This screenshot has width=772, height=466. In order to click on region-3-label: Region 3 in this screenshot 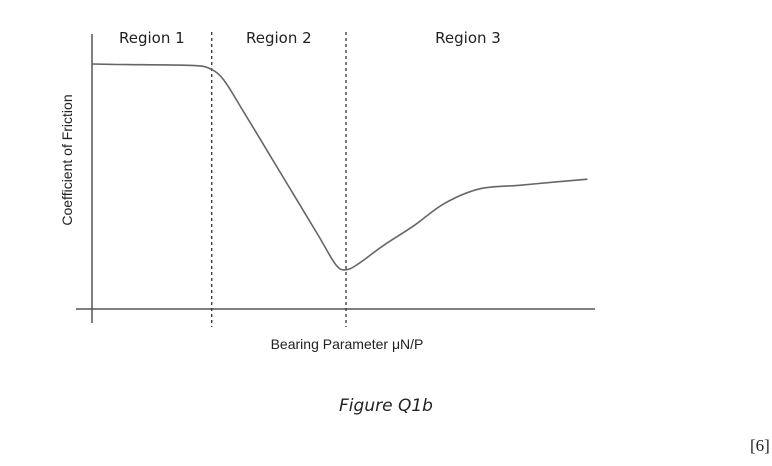, I will do `click(468, 38)`.